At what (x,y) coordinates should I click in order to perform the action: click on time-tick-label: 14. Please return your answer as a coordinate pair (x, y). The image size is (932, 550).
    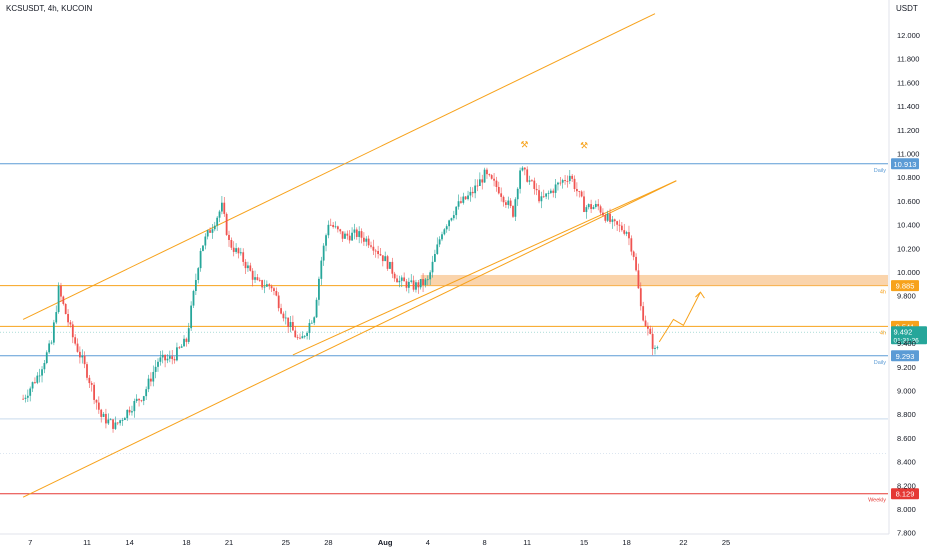
    Looking at the image, I should click on (129, 542).